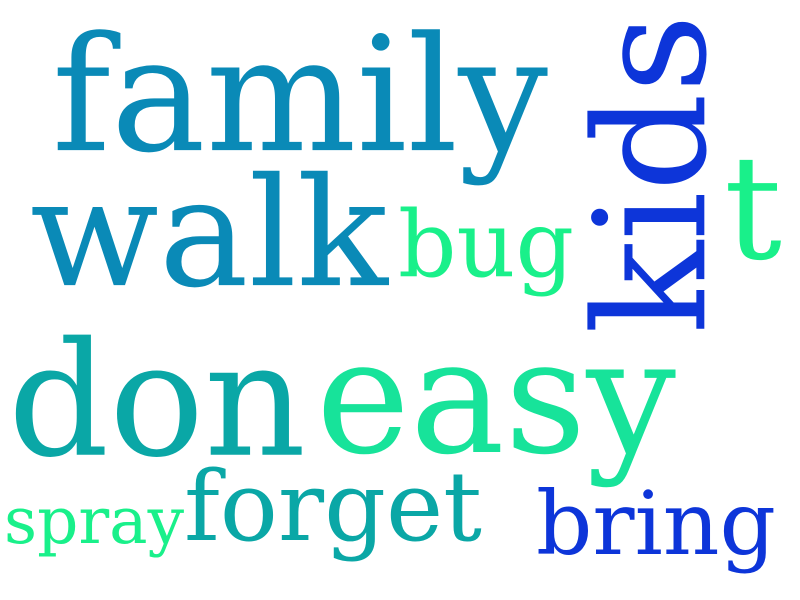 The height and width of the screenshot is (600, 800). What do you see at coordinates (753, 208) in the screenshot?
I see `word-t: t` at bounding box center [753, 208].